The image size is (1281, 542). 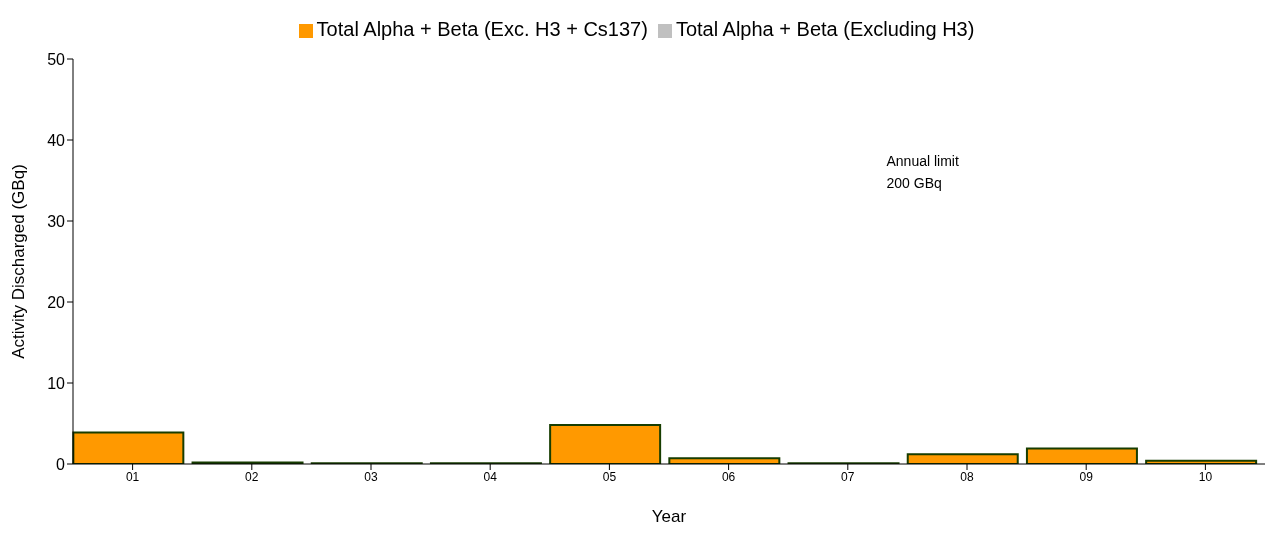 What do you see at coordinates (482, 29) in the screenshot?
I see `legend-label: Total Alpha + Beta (Exc. H3 + Cs137)` at bounding box center [482, 29].